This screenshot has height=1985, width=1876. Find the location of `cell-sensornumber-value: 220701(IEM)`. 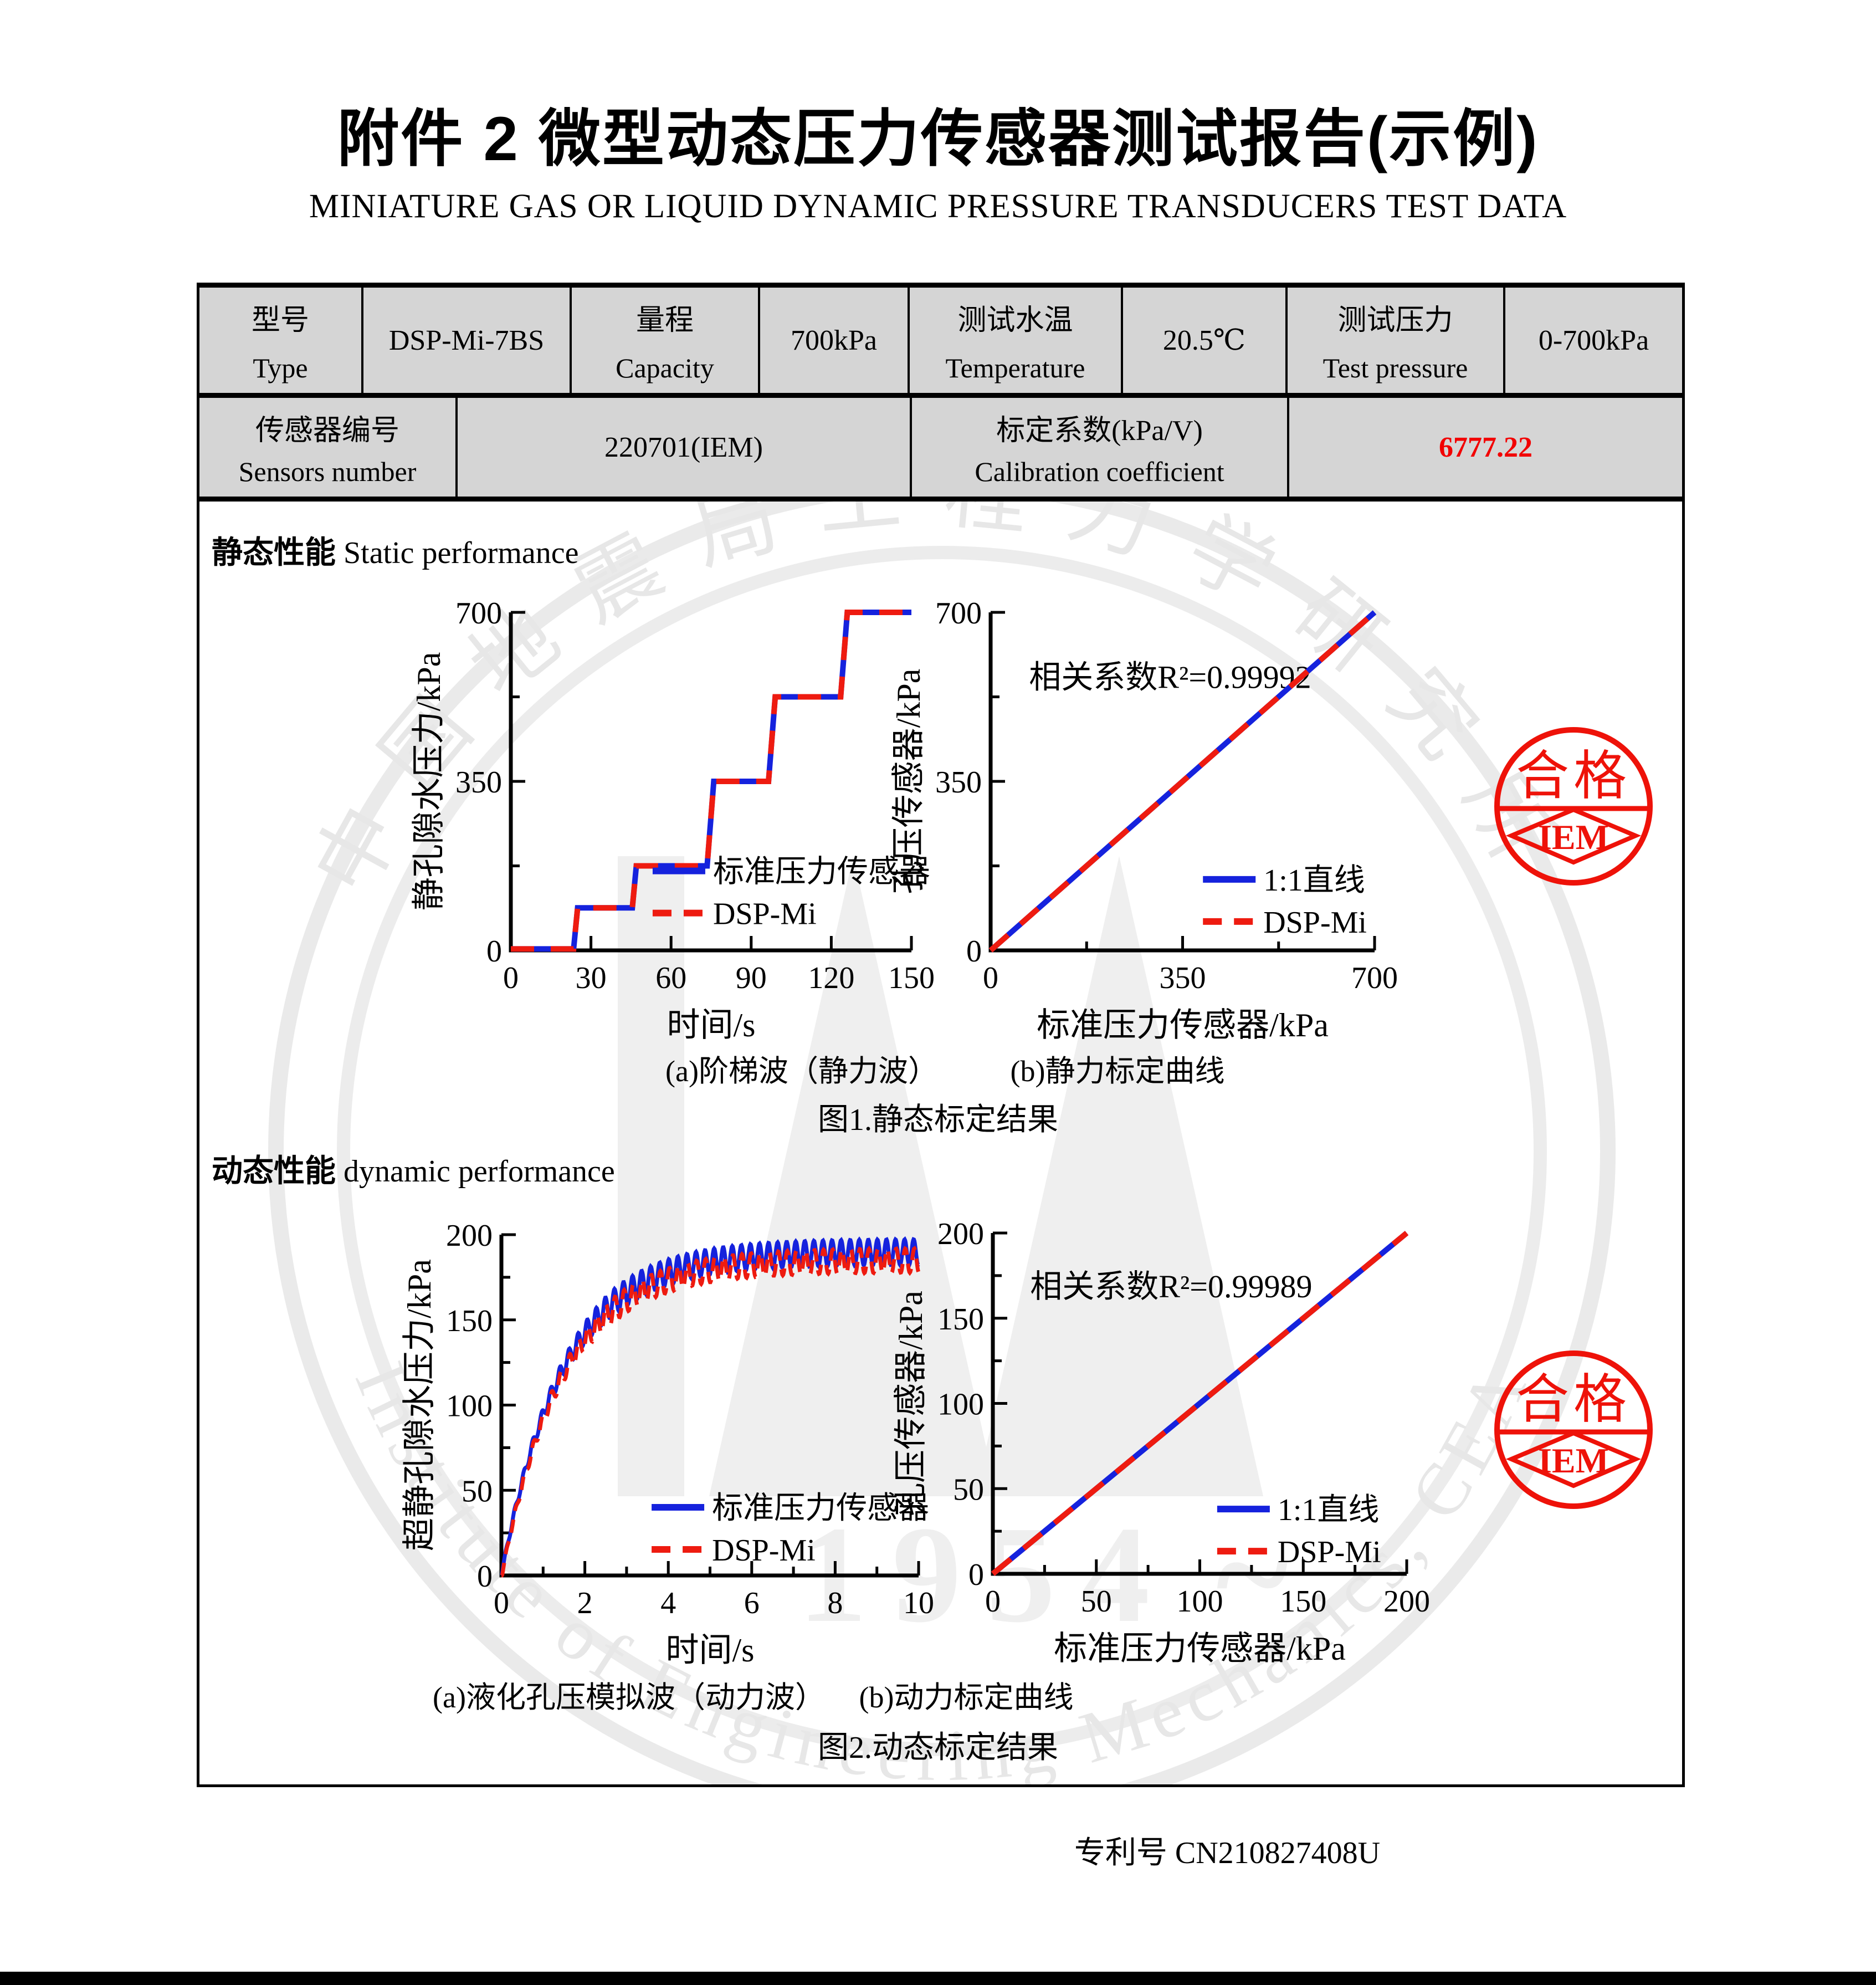

cell-sensornumber-value: 220701(IEM) is located at coordinates (685, 447).